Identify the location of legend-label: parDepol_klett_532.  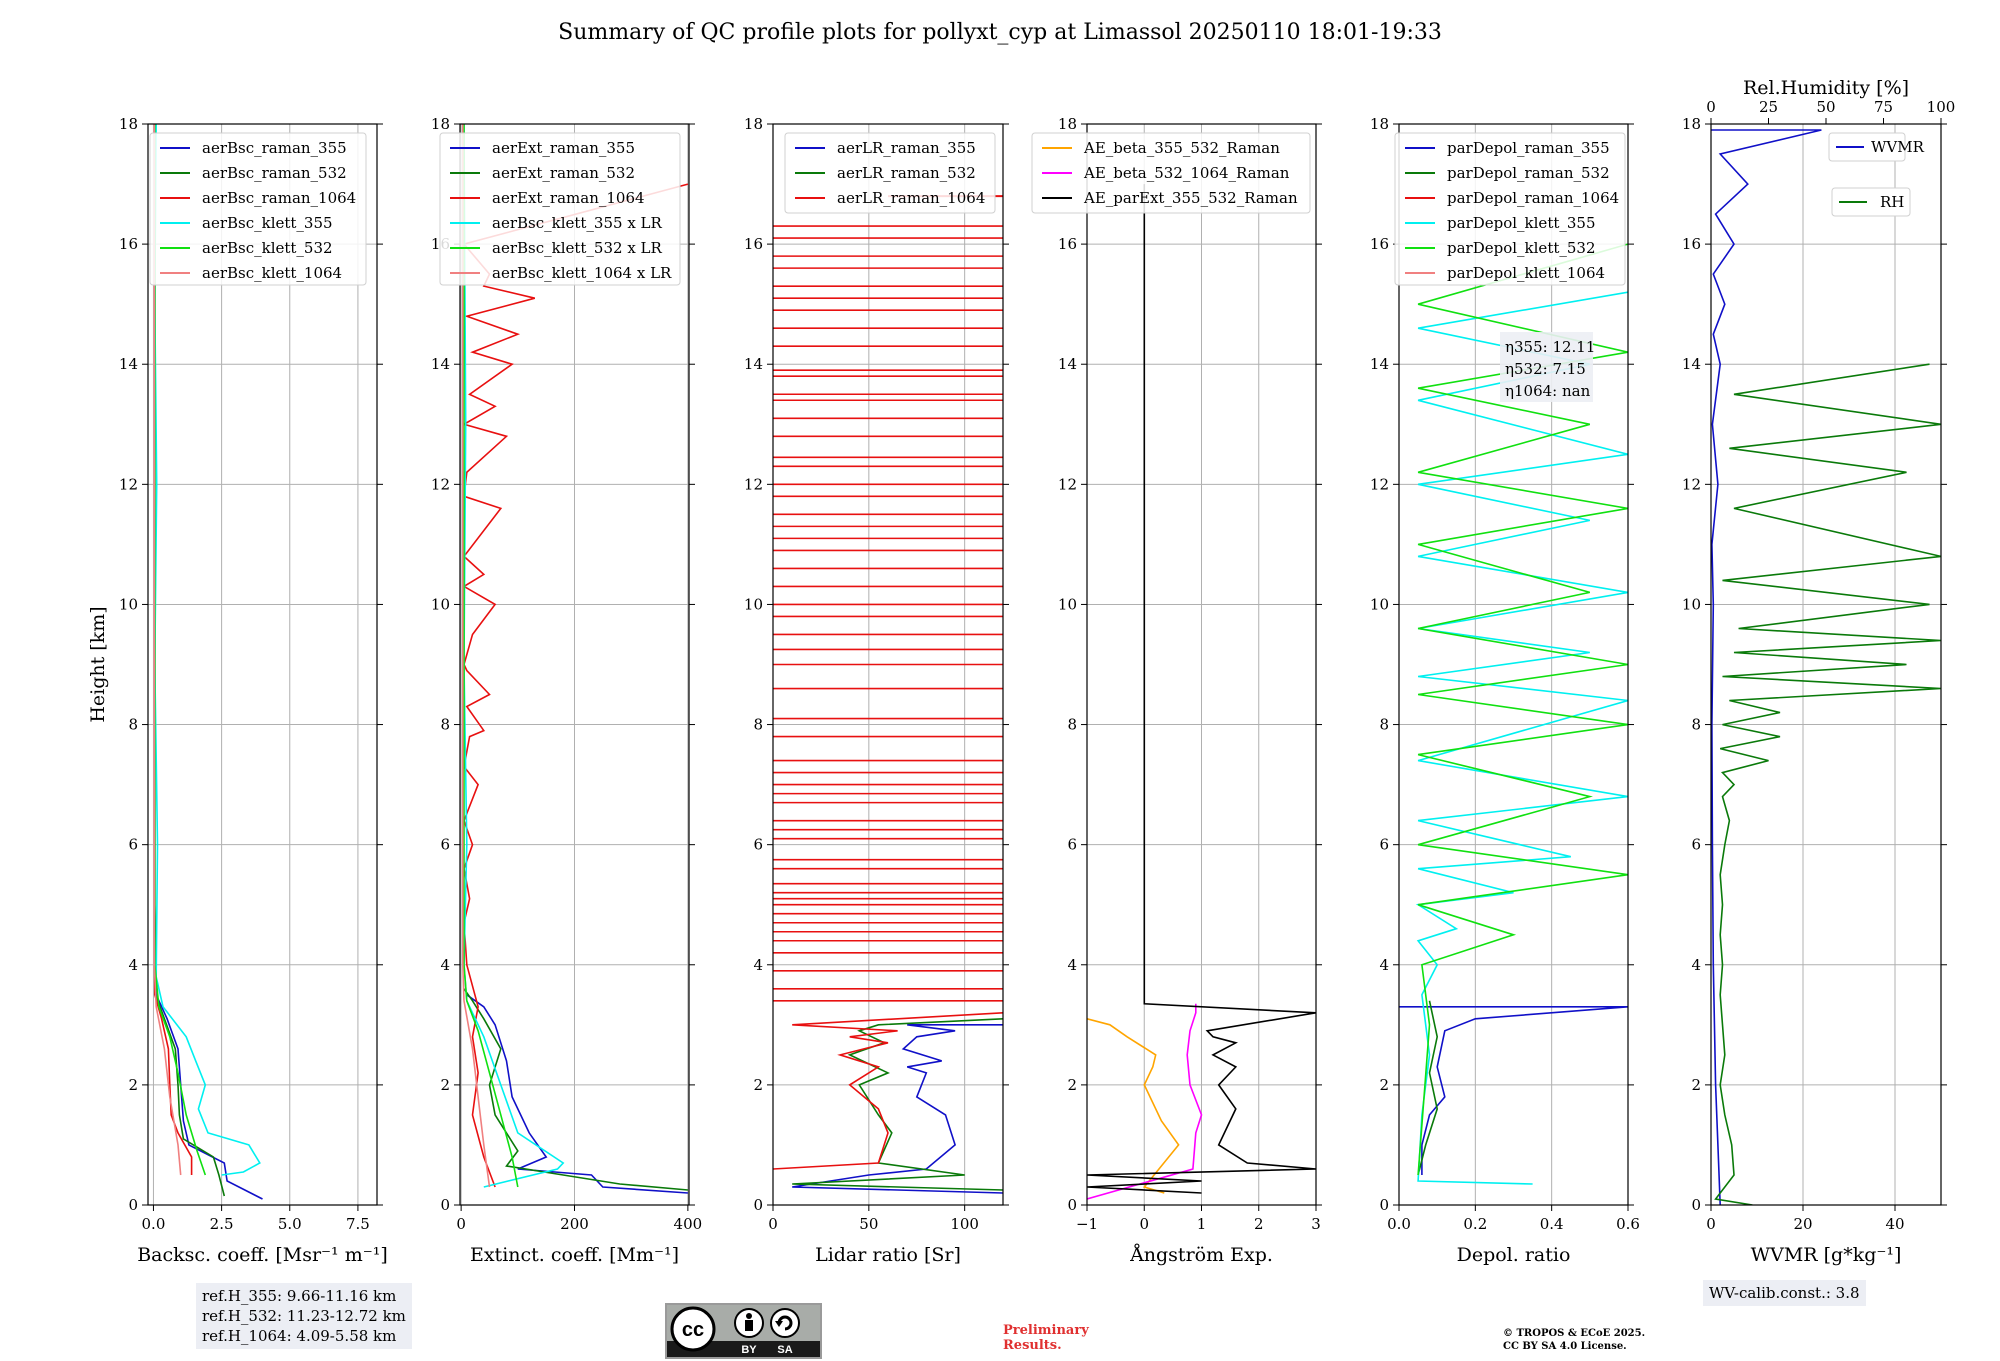
(1521, 248).